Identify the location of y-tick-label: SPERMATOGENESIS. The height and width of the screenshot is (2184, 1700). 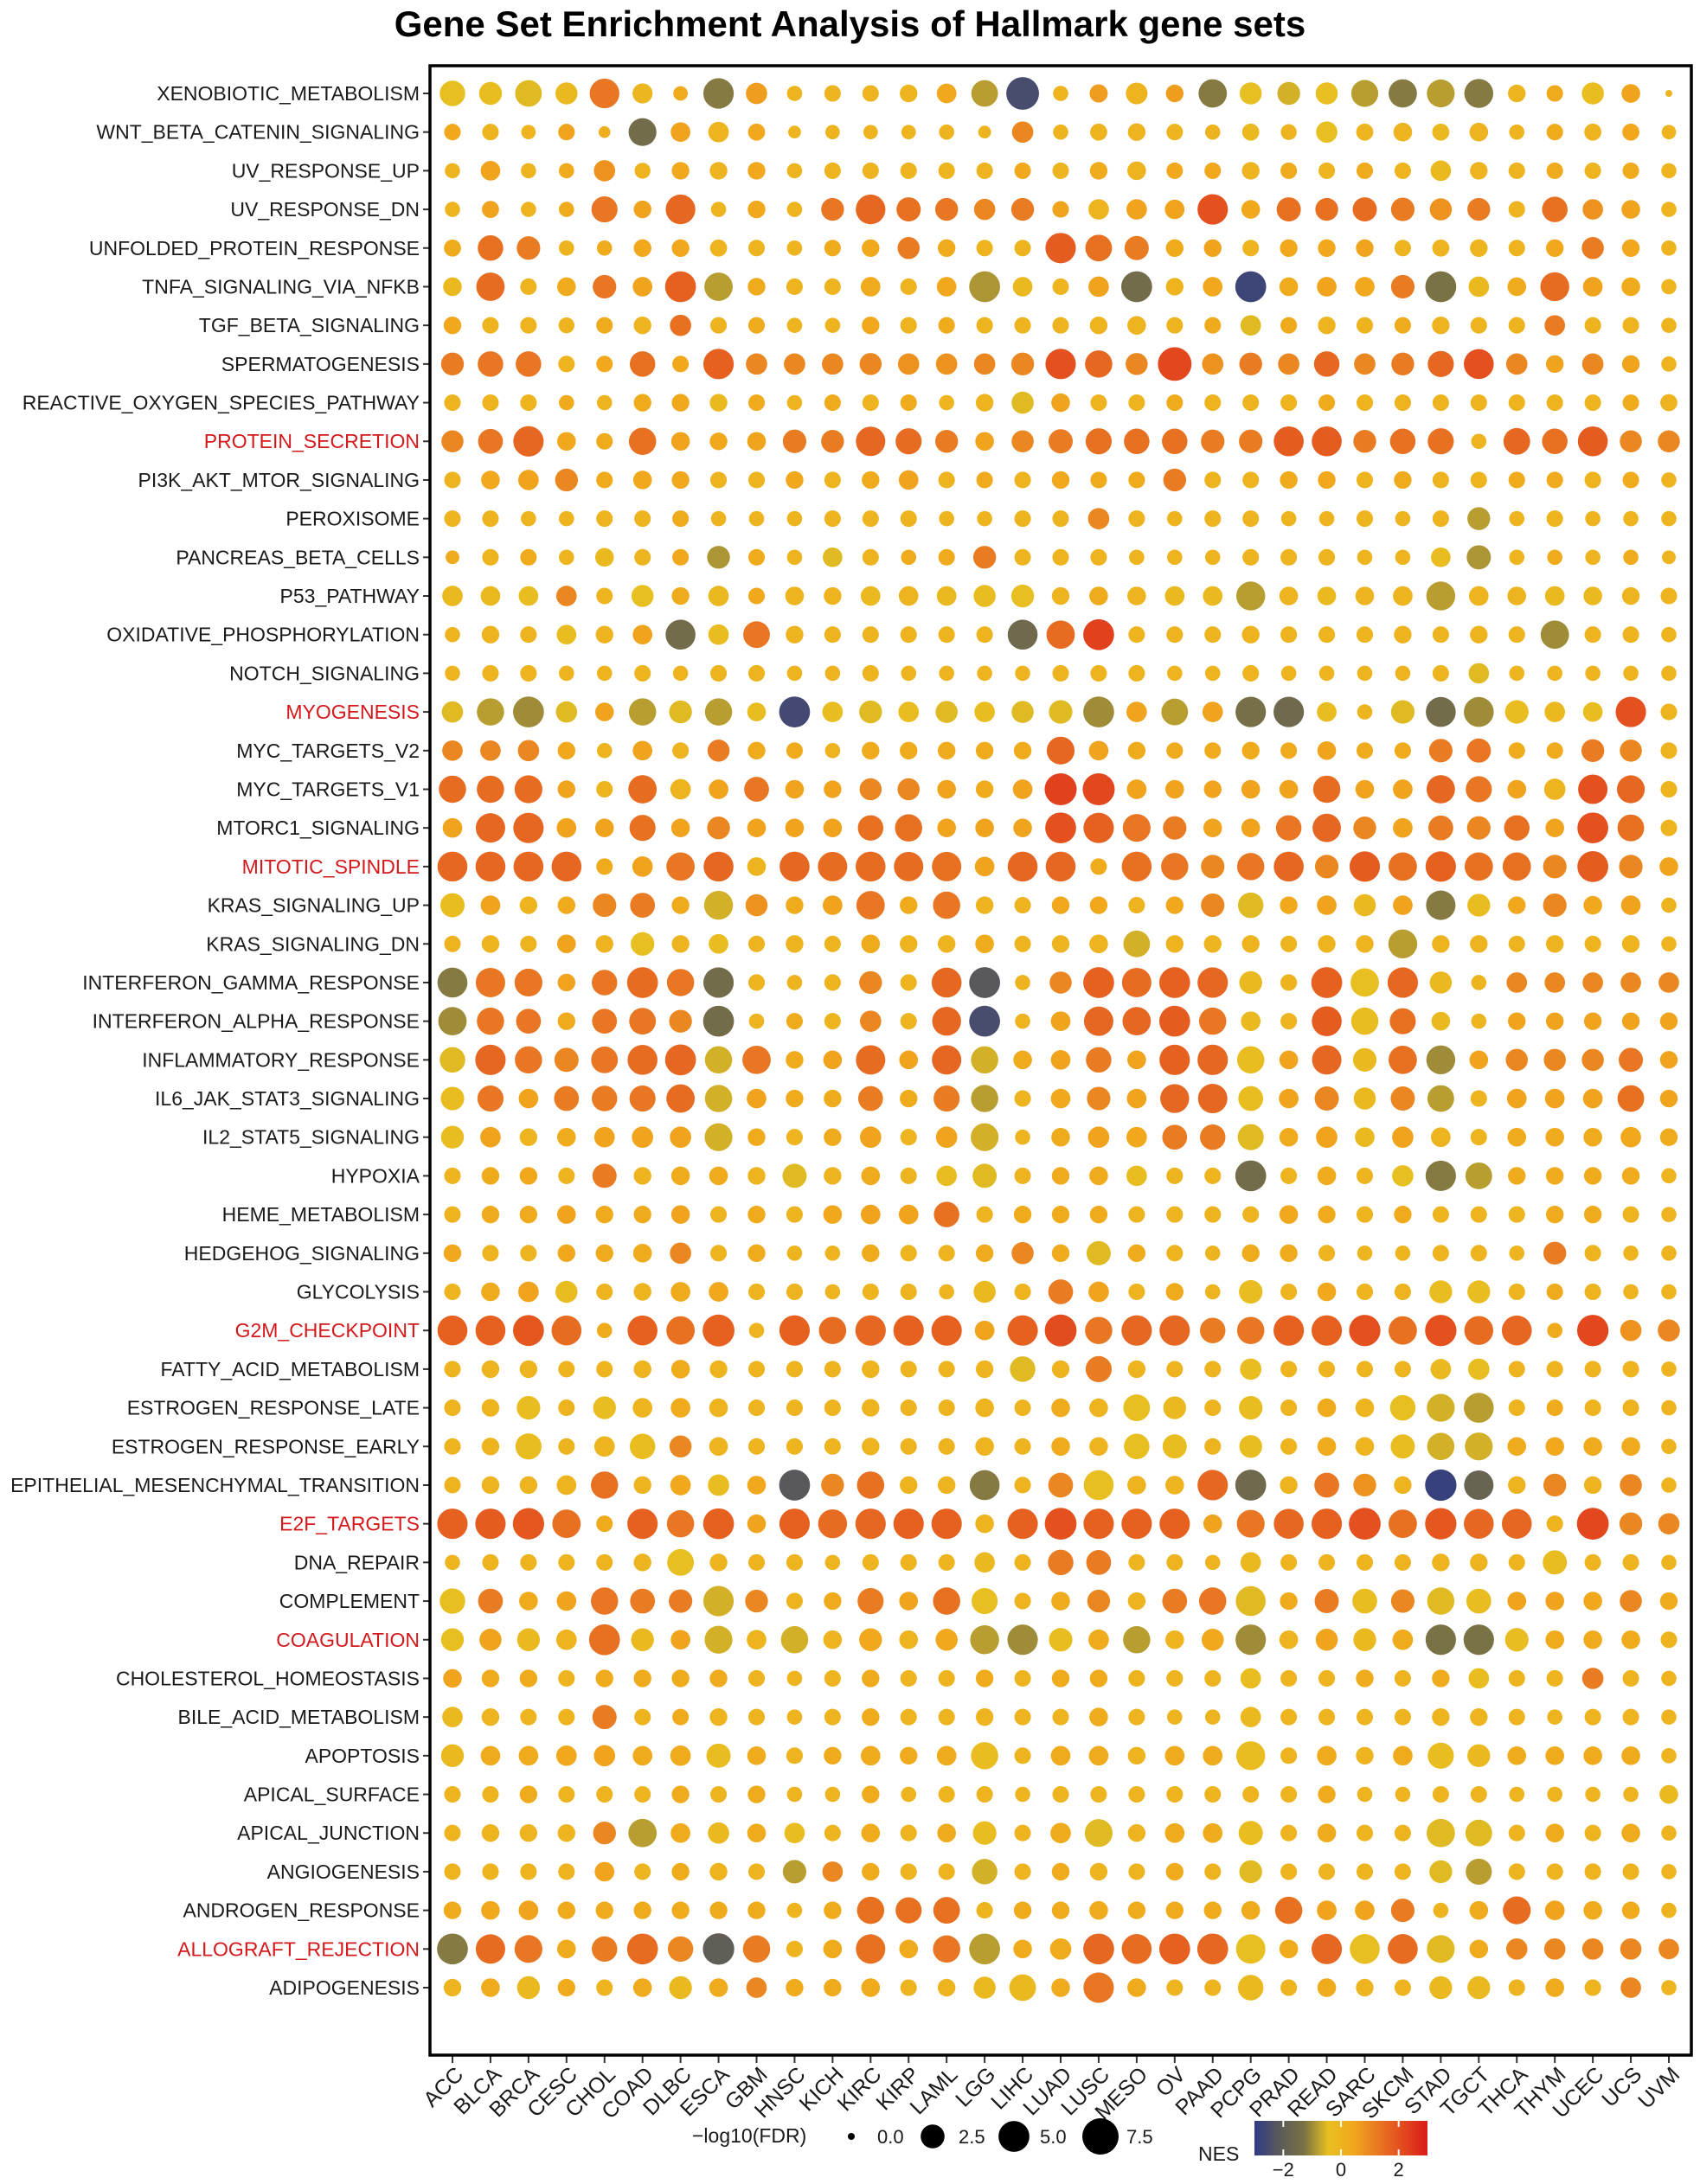
(320, 364).